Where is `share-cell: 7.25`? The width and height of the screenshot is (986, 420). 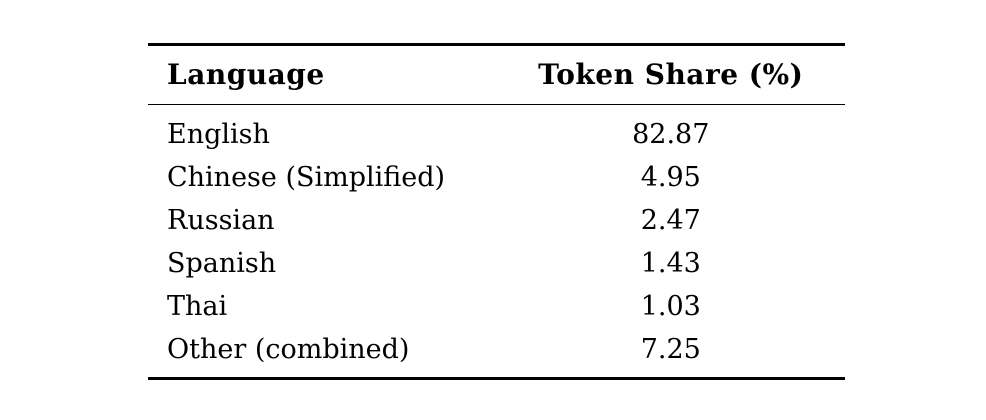 share-cell: 7.25 is located at coordinates (670, 349).